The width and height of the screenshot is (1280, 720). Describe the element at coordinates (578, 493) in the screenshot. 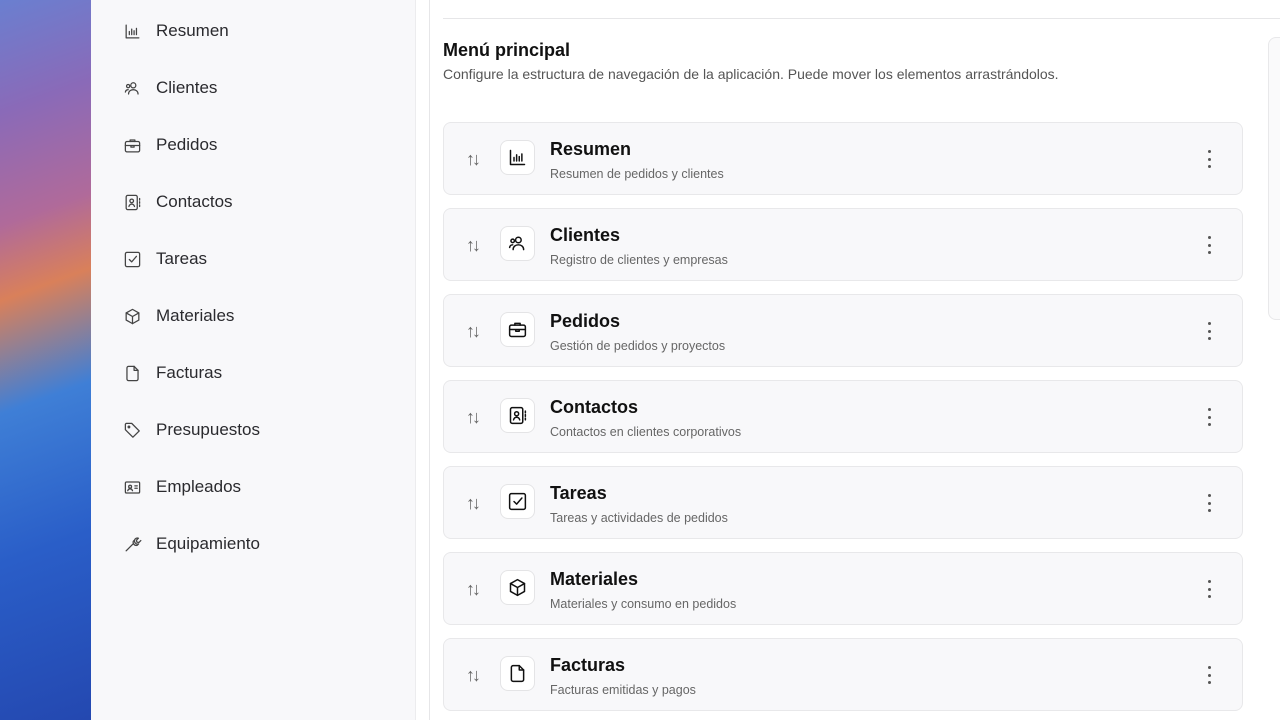

I see `menu-item-title: Tareas` at that location.